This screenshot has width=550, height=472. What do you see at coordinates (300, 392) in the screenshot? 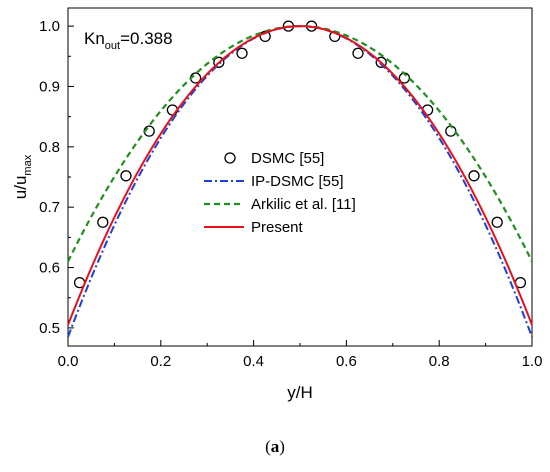
I see `x-axis-label: y/H` at bounding box center [300, 392].